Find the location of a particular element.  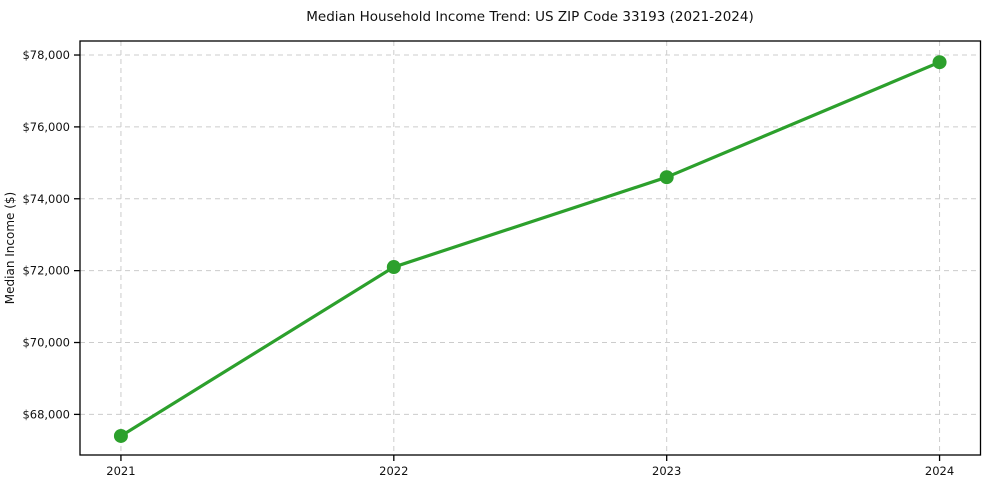

y-tick-label: $72,000 is located at coordinates (46, 271).